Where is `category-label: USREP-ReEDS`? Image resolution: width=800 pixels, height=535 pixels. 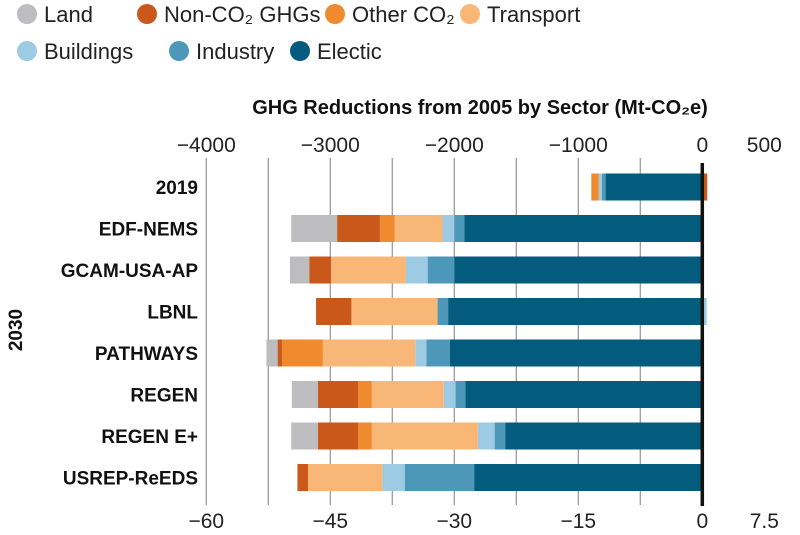 category-label: USREP-ReEDS is located at coordinates (130, 479).